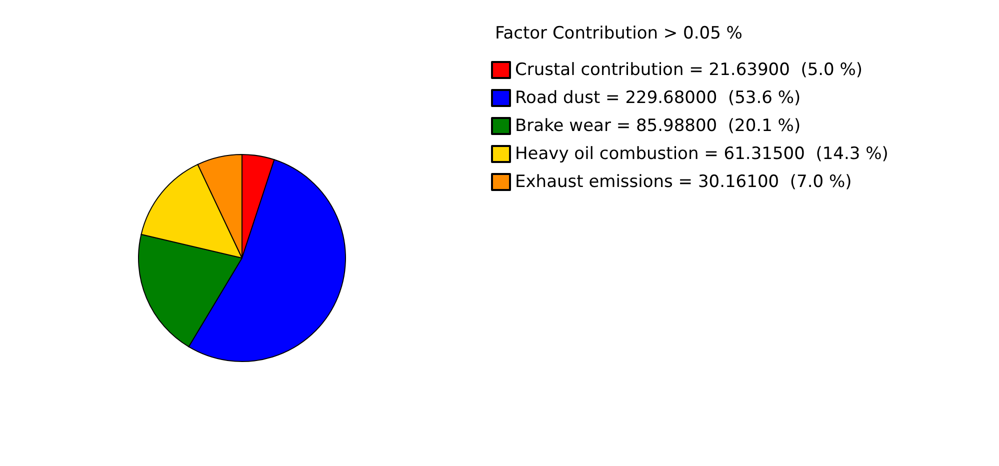 This screenshot has height=466, width=999. Describe the element at coordinates (618, 34) in the screenshot. I see `legend-title: Factor Contribution > 0.05 %` at that location.